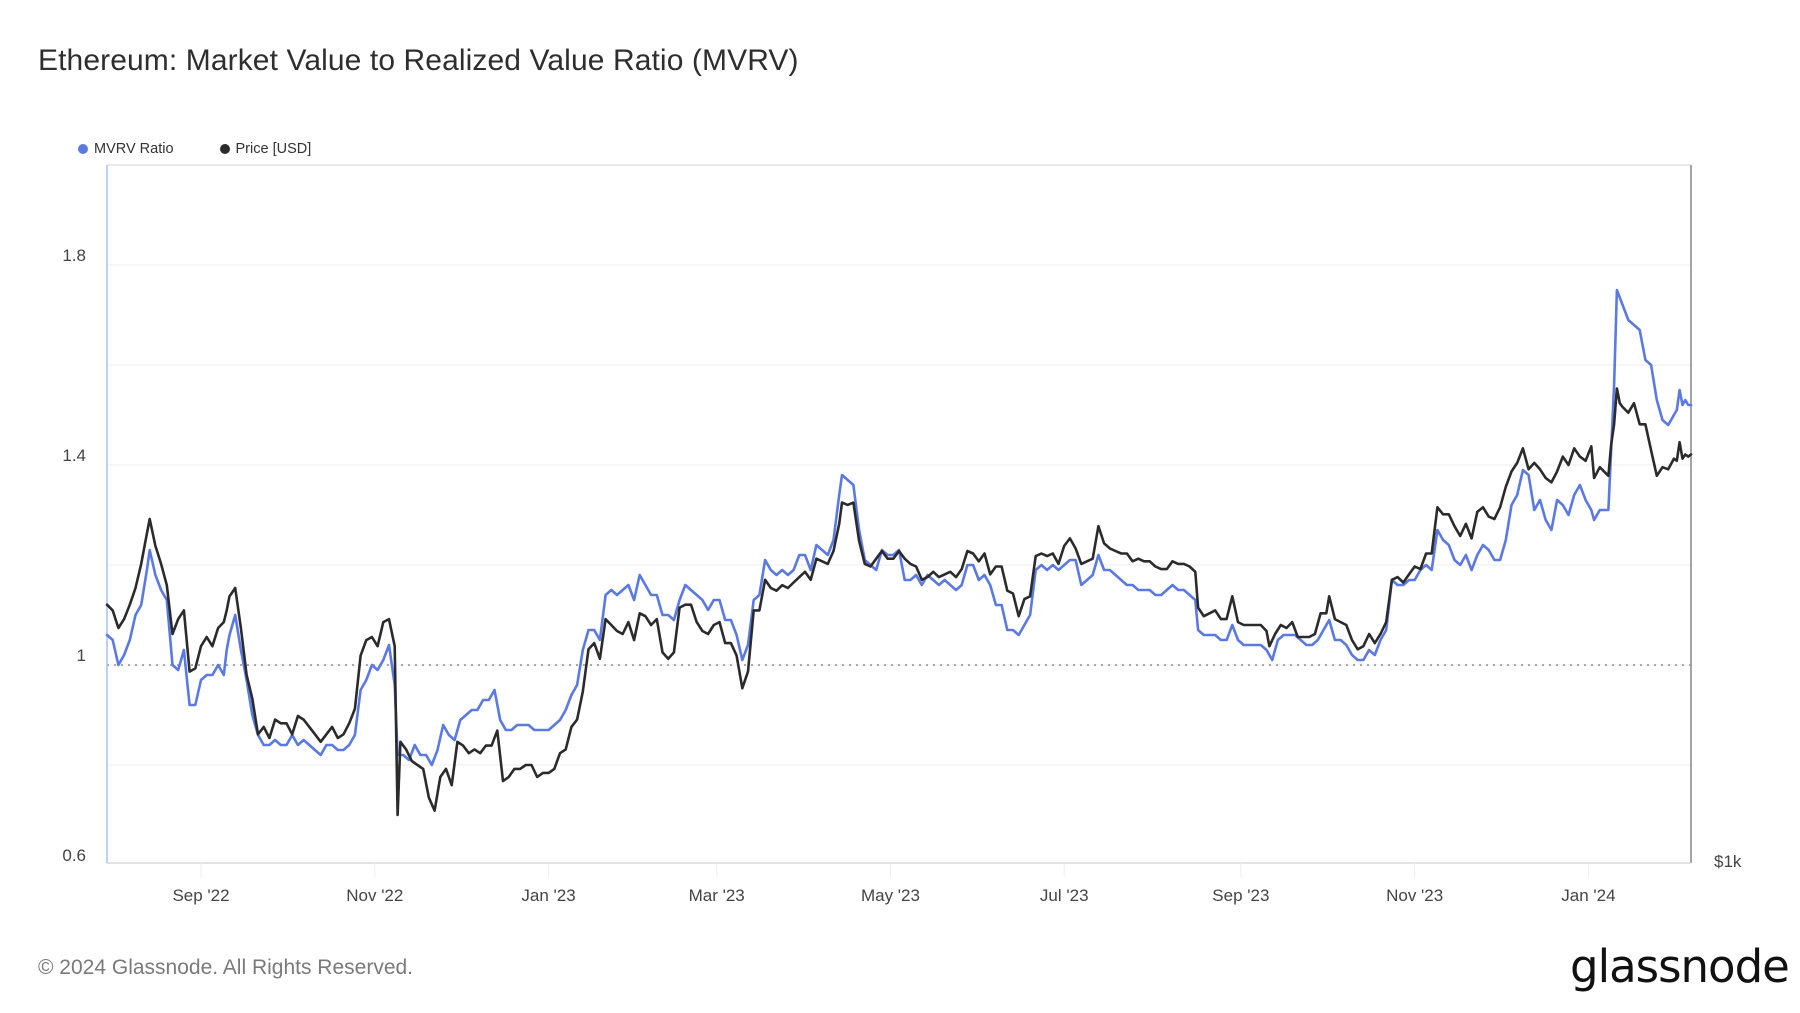 The image size is (1800, 1013). I want to click on copyright-footer: © 2024 Glassnode. All Rights Reserved., so click(226, 967).